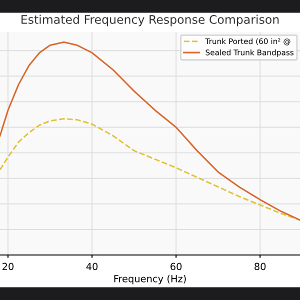  Describe the element at coordinates (176, 266) in the screenshot. I see `x-tick-label: 60` at that location.